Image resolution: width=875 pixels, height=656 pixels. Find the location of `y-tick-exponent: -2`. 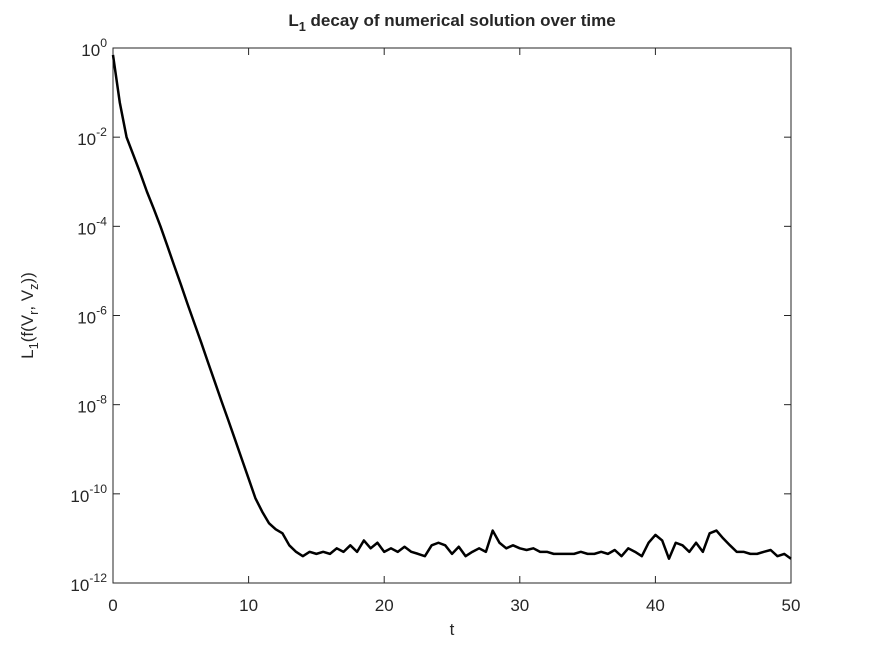

y-tick-exponent: -2 is located at coordinates (101, 132).